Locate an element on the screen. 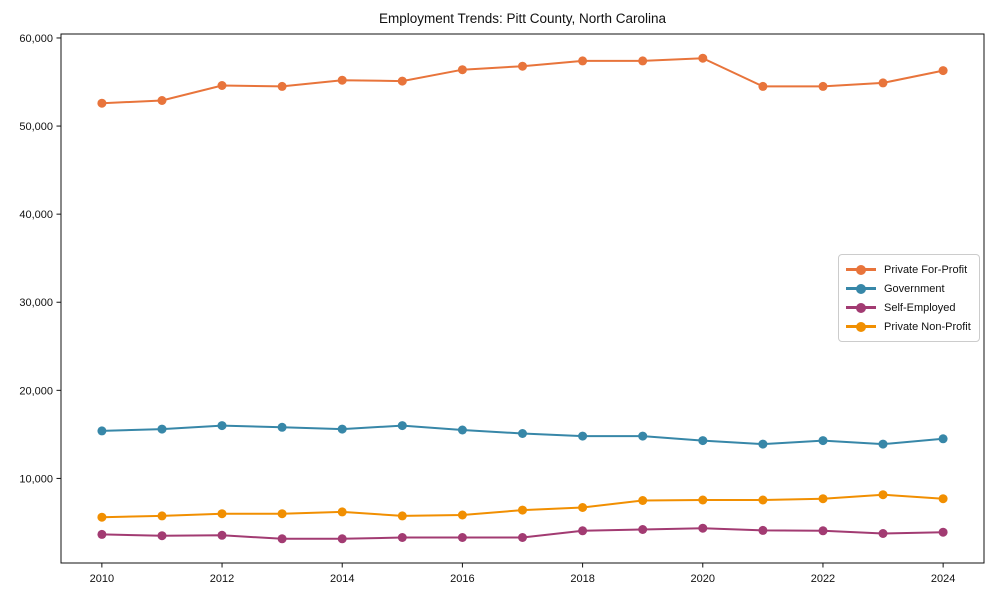 The width and height of the screenshot is (1000, 600). data-point-government-2018 is located at coordinates (583, 436).